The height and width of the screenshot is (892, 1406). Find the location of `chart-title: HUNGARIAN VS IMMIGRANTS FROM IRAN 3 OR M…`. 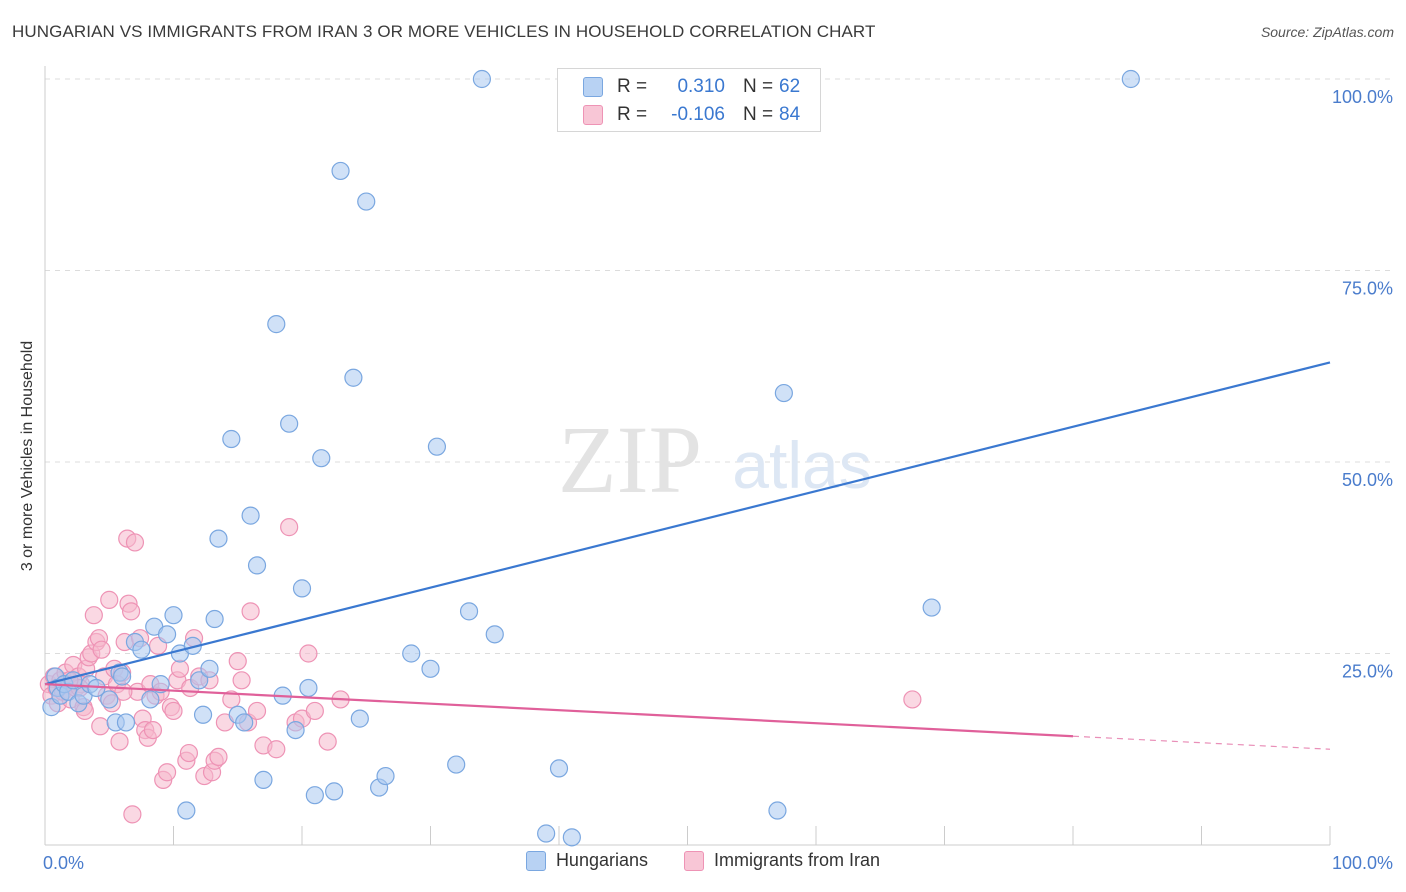

chart-title: HUNGARIAN VS IMMIGRANTS FROM IRAN 3 OR M… is located at coordinates (444, 31).